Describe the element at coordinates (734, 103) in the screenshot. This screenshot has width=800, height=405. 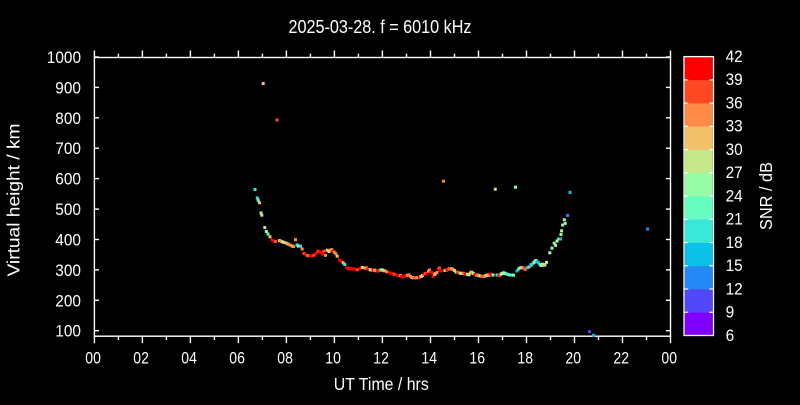
I see `svg-text: 36` at that location.